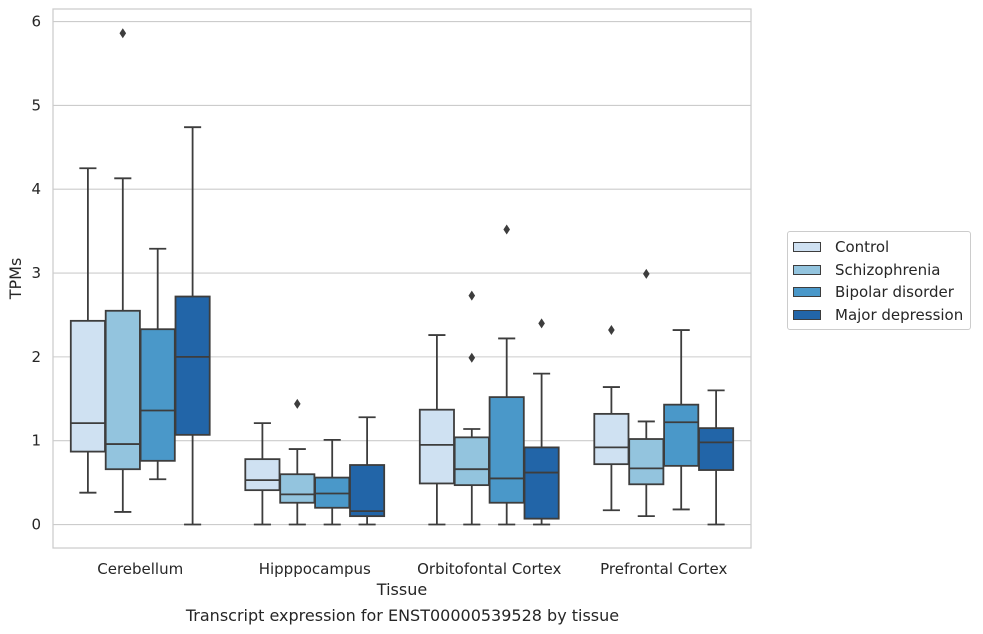 Image resolution: width=983 pixels, height=634 pixels. Describe the element at coordinates (894, 292) in the screenshot. I see `legend-label: Bipolar disorder` at that location.